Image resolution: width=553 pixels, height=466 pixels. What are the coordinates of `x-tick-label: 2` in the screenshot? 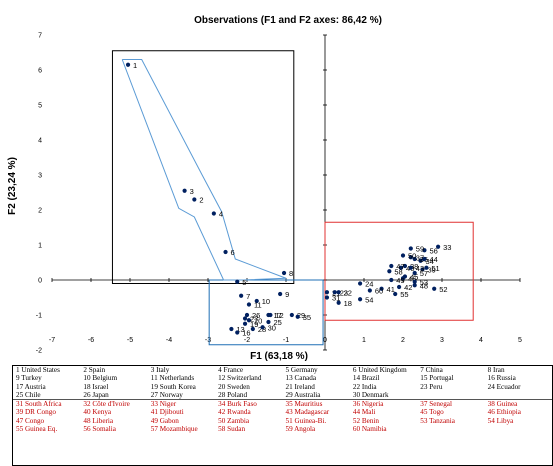 It's located at (403, 340).